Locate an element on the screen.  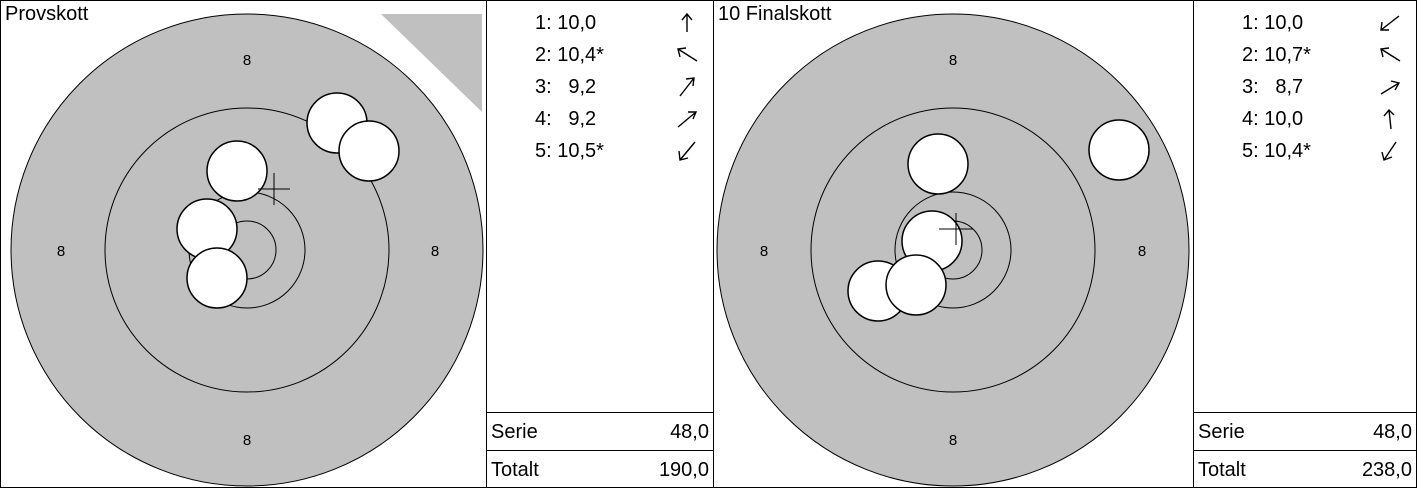
shot-row: 5: 10,4* is located at coordinates (1305, 151).